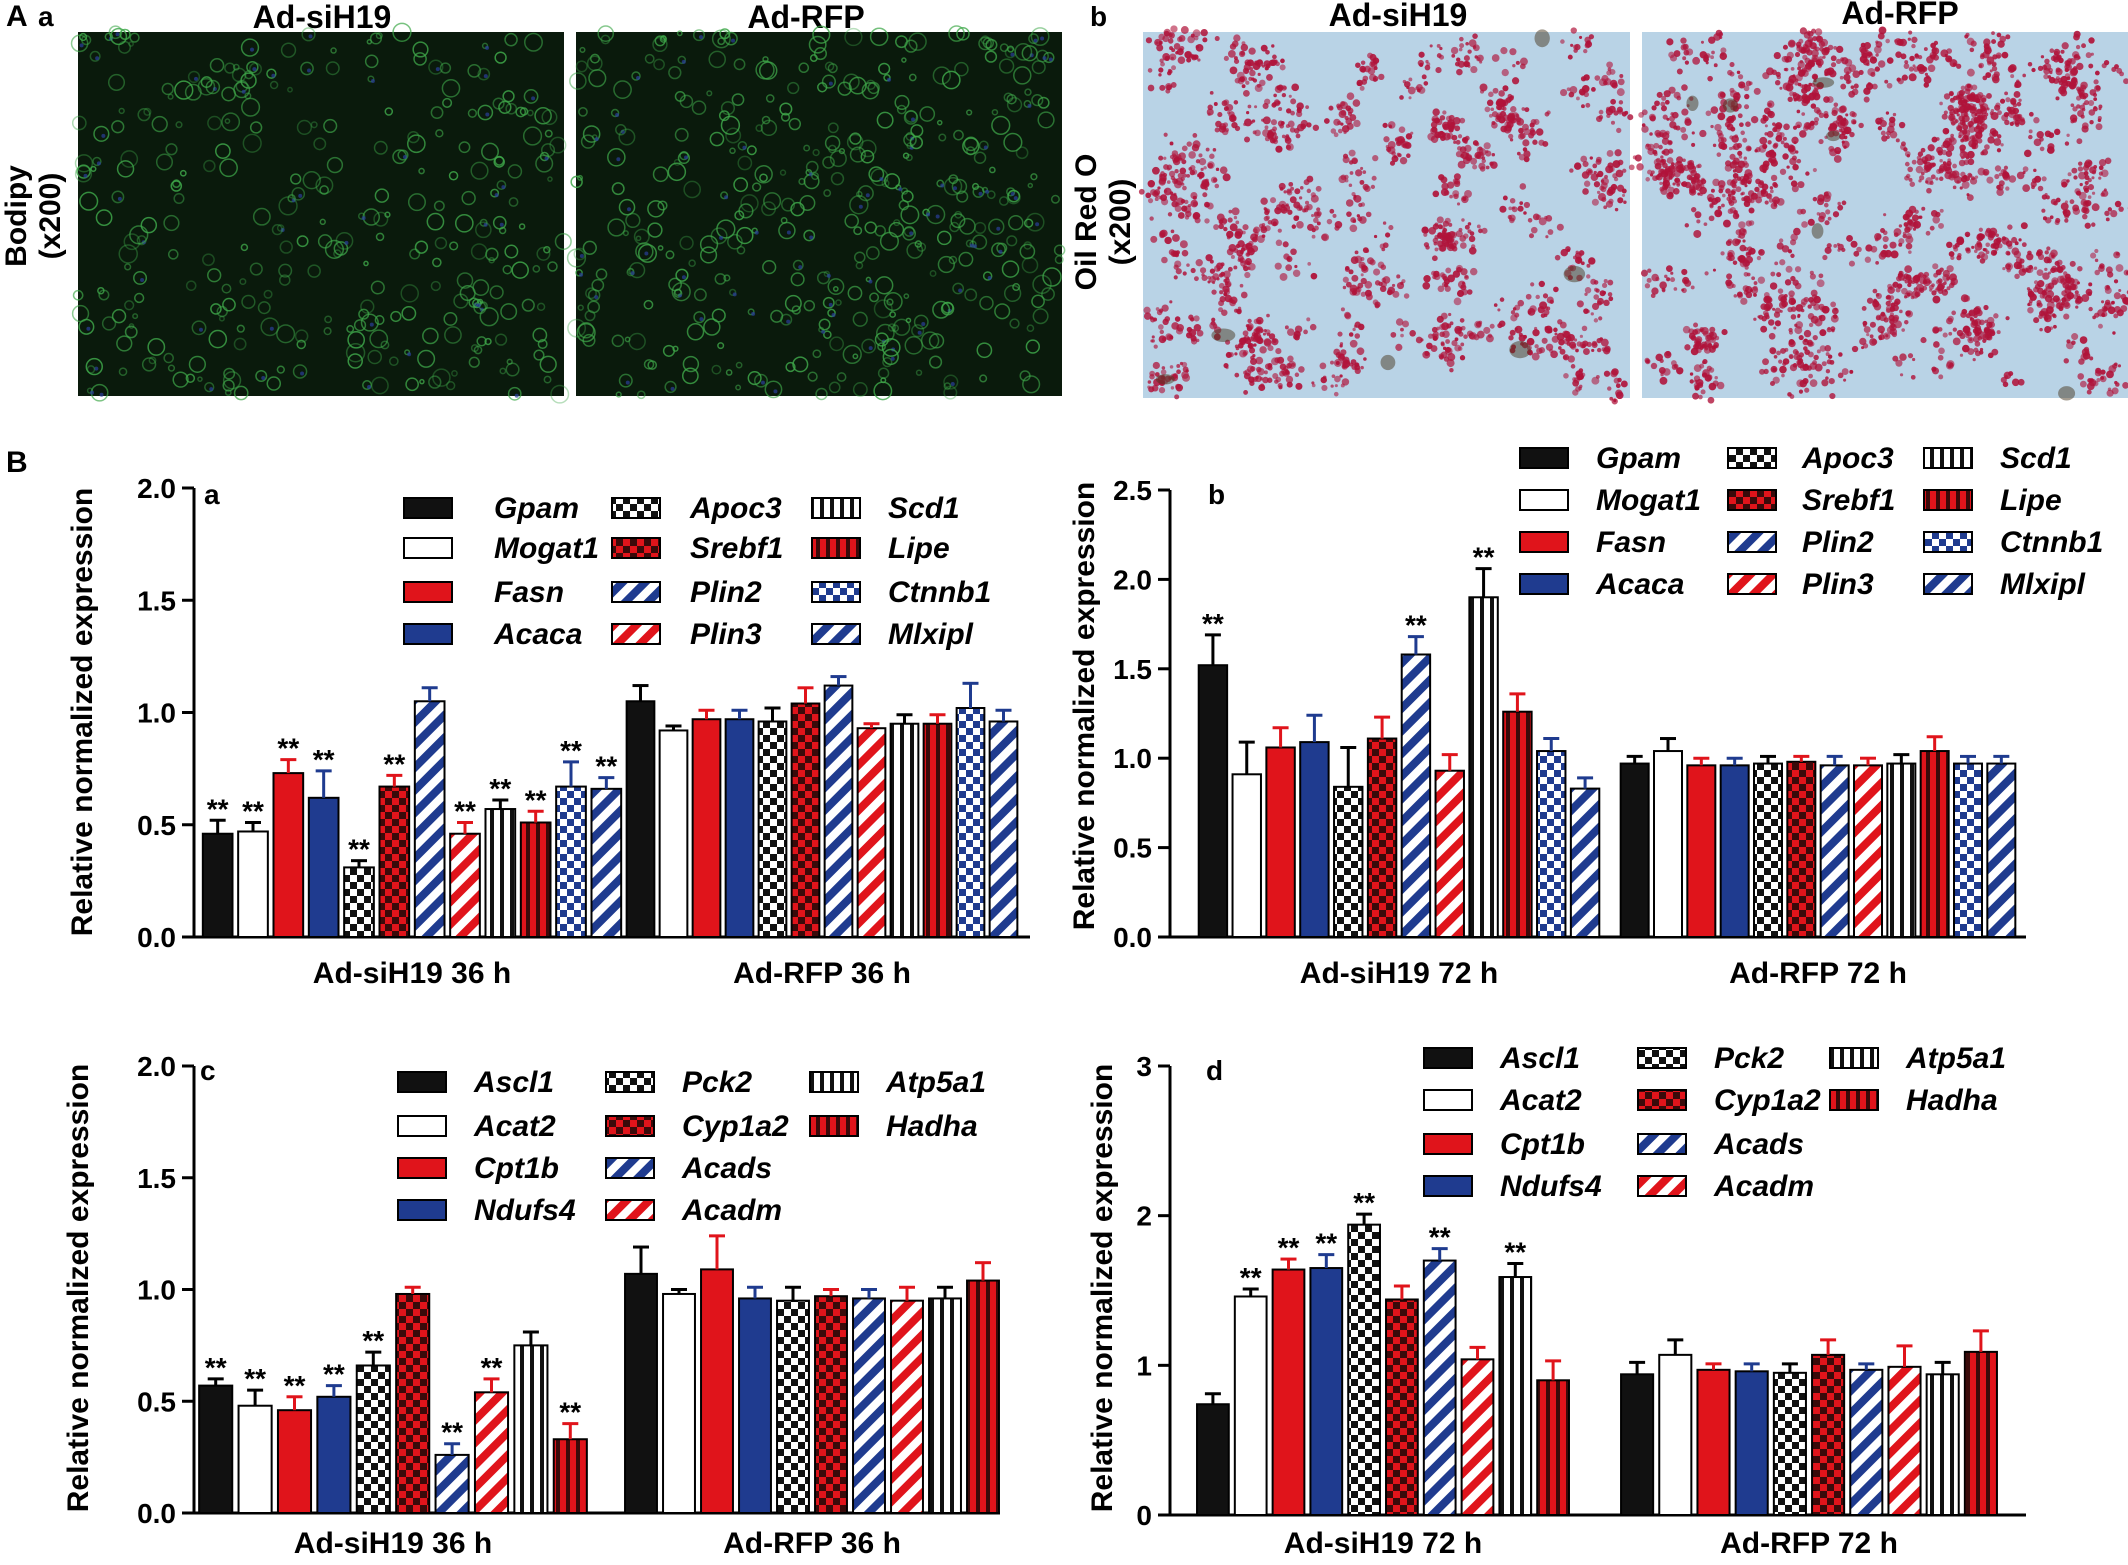 This screenshot has width=2128, height=1565. Describe the element at coordinates (2051, 542) in the screenshot. I see `legend-label: Ctnnb1` at that location.